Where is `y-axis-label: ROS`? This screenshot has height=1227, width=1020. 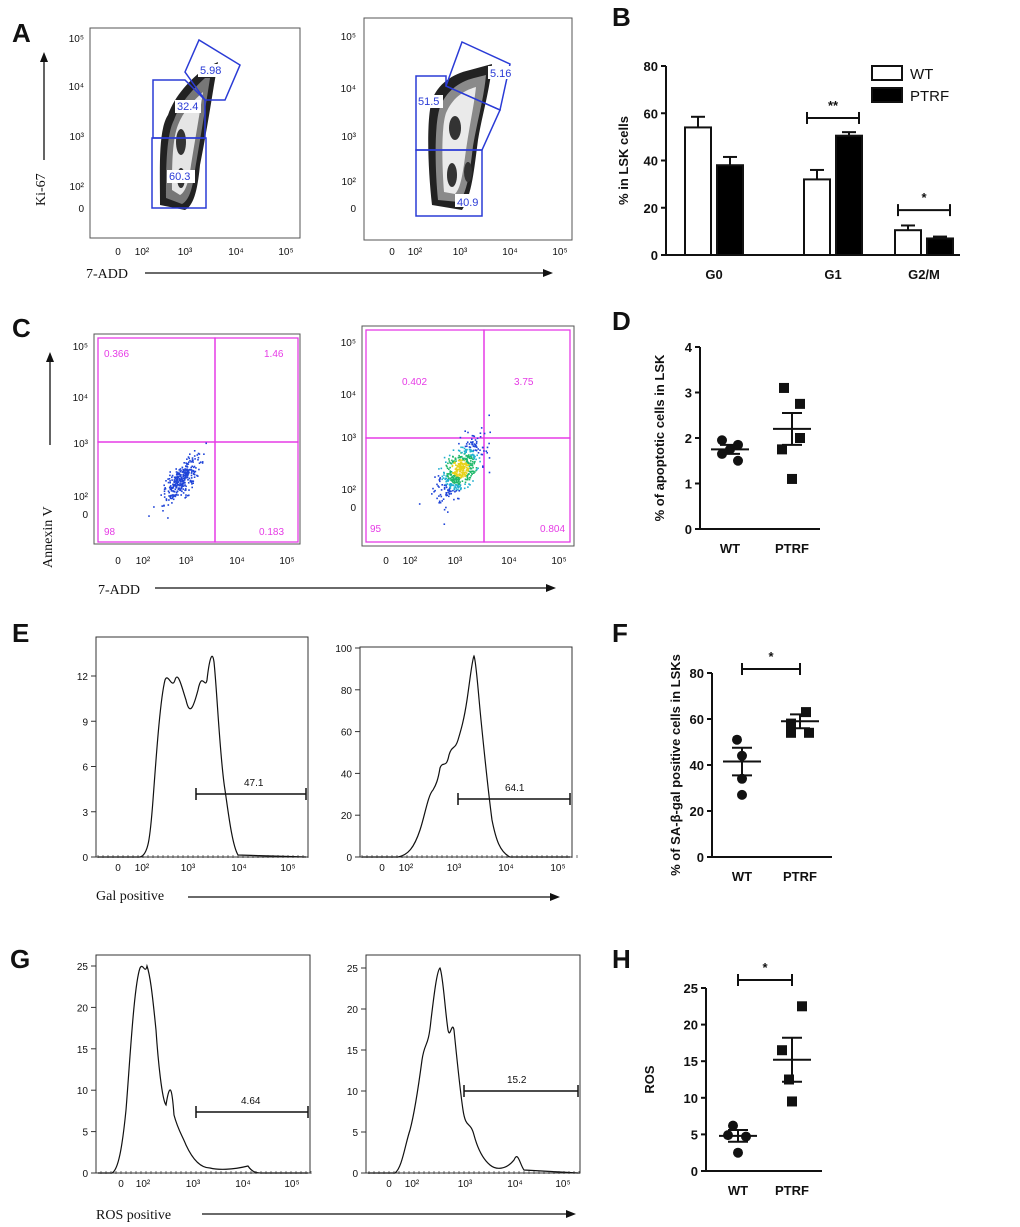
y-axis-label: ROS is located at coordinates (649, 1079).